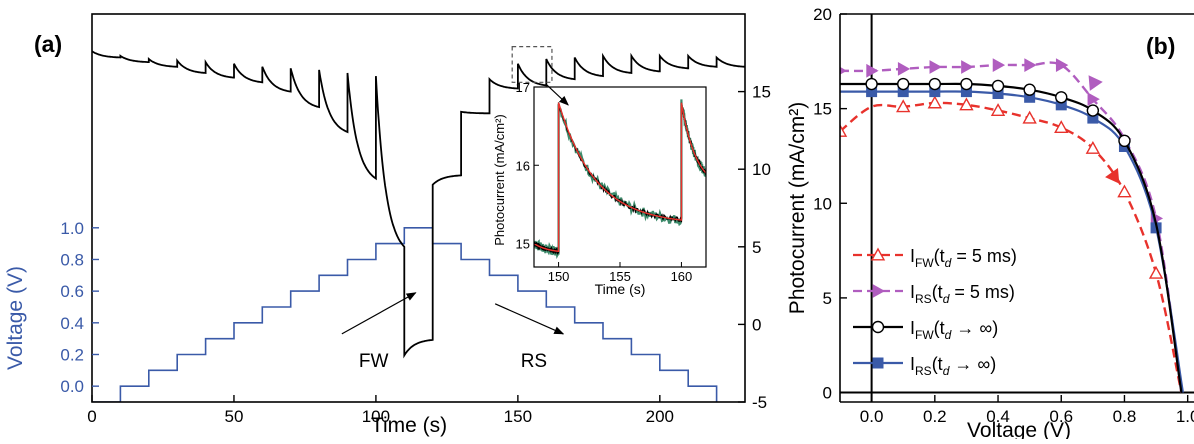 The height and width of the screenshot is (444, 1194). I want to click on inset-ylabel: Photocurrent (mA/cm²), so click(499, 179).